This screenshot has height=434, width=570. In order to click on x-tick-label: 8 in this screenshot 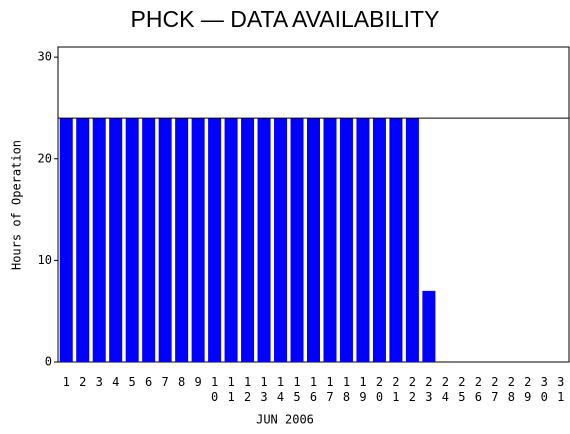, I will do `click(181, 382)`.